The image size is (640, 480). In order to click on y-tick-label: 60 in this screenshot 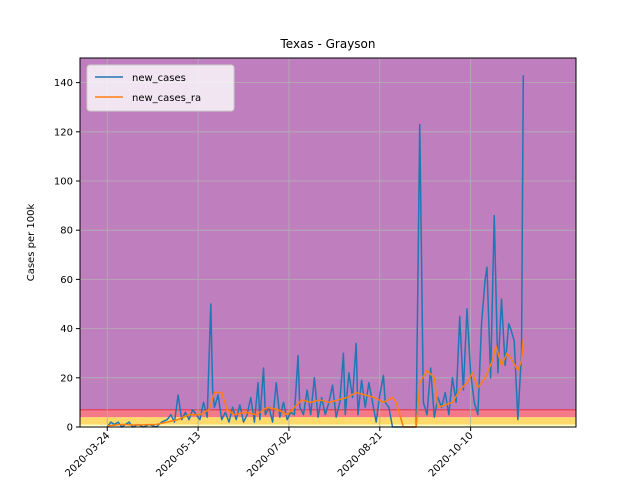, I will do `click(66, 280)`.